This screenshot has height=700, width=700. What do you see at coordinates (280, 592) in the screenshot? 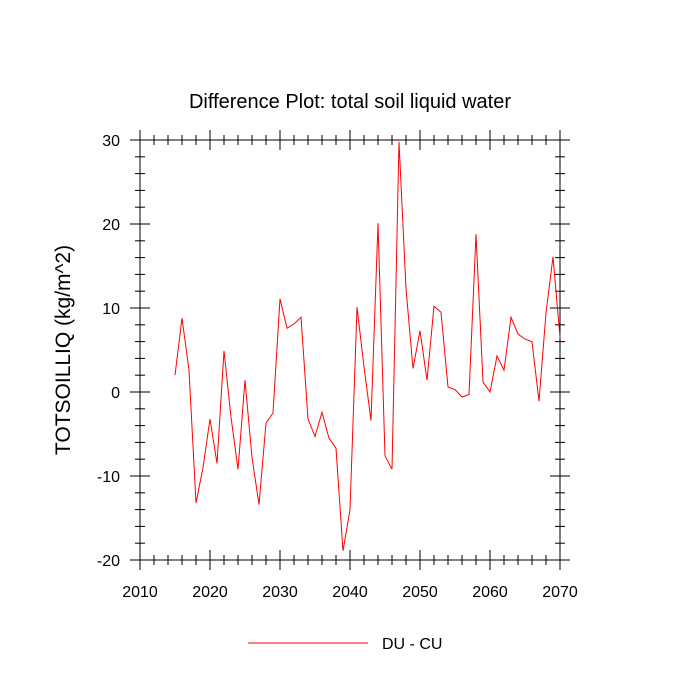
I see `x-tick-label: 2030` at bounding box center [280, 592].